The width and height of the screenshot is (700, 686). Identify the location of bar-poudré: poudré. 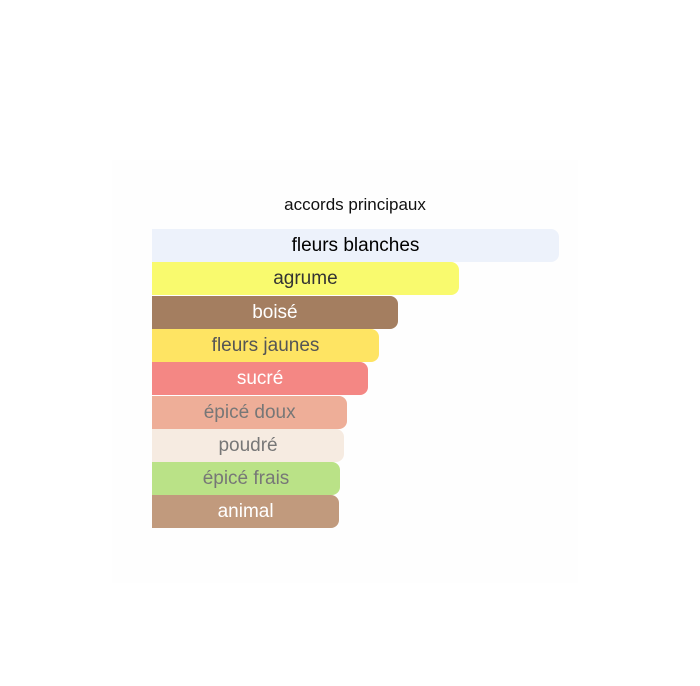
(248, 445).